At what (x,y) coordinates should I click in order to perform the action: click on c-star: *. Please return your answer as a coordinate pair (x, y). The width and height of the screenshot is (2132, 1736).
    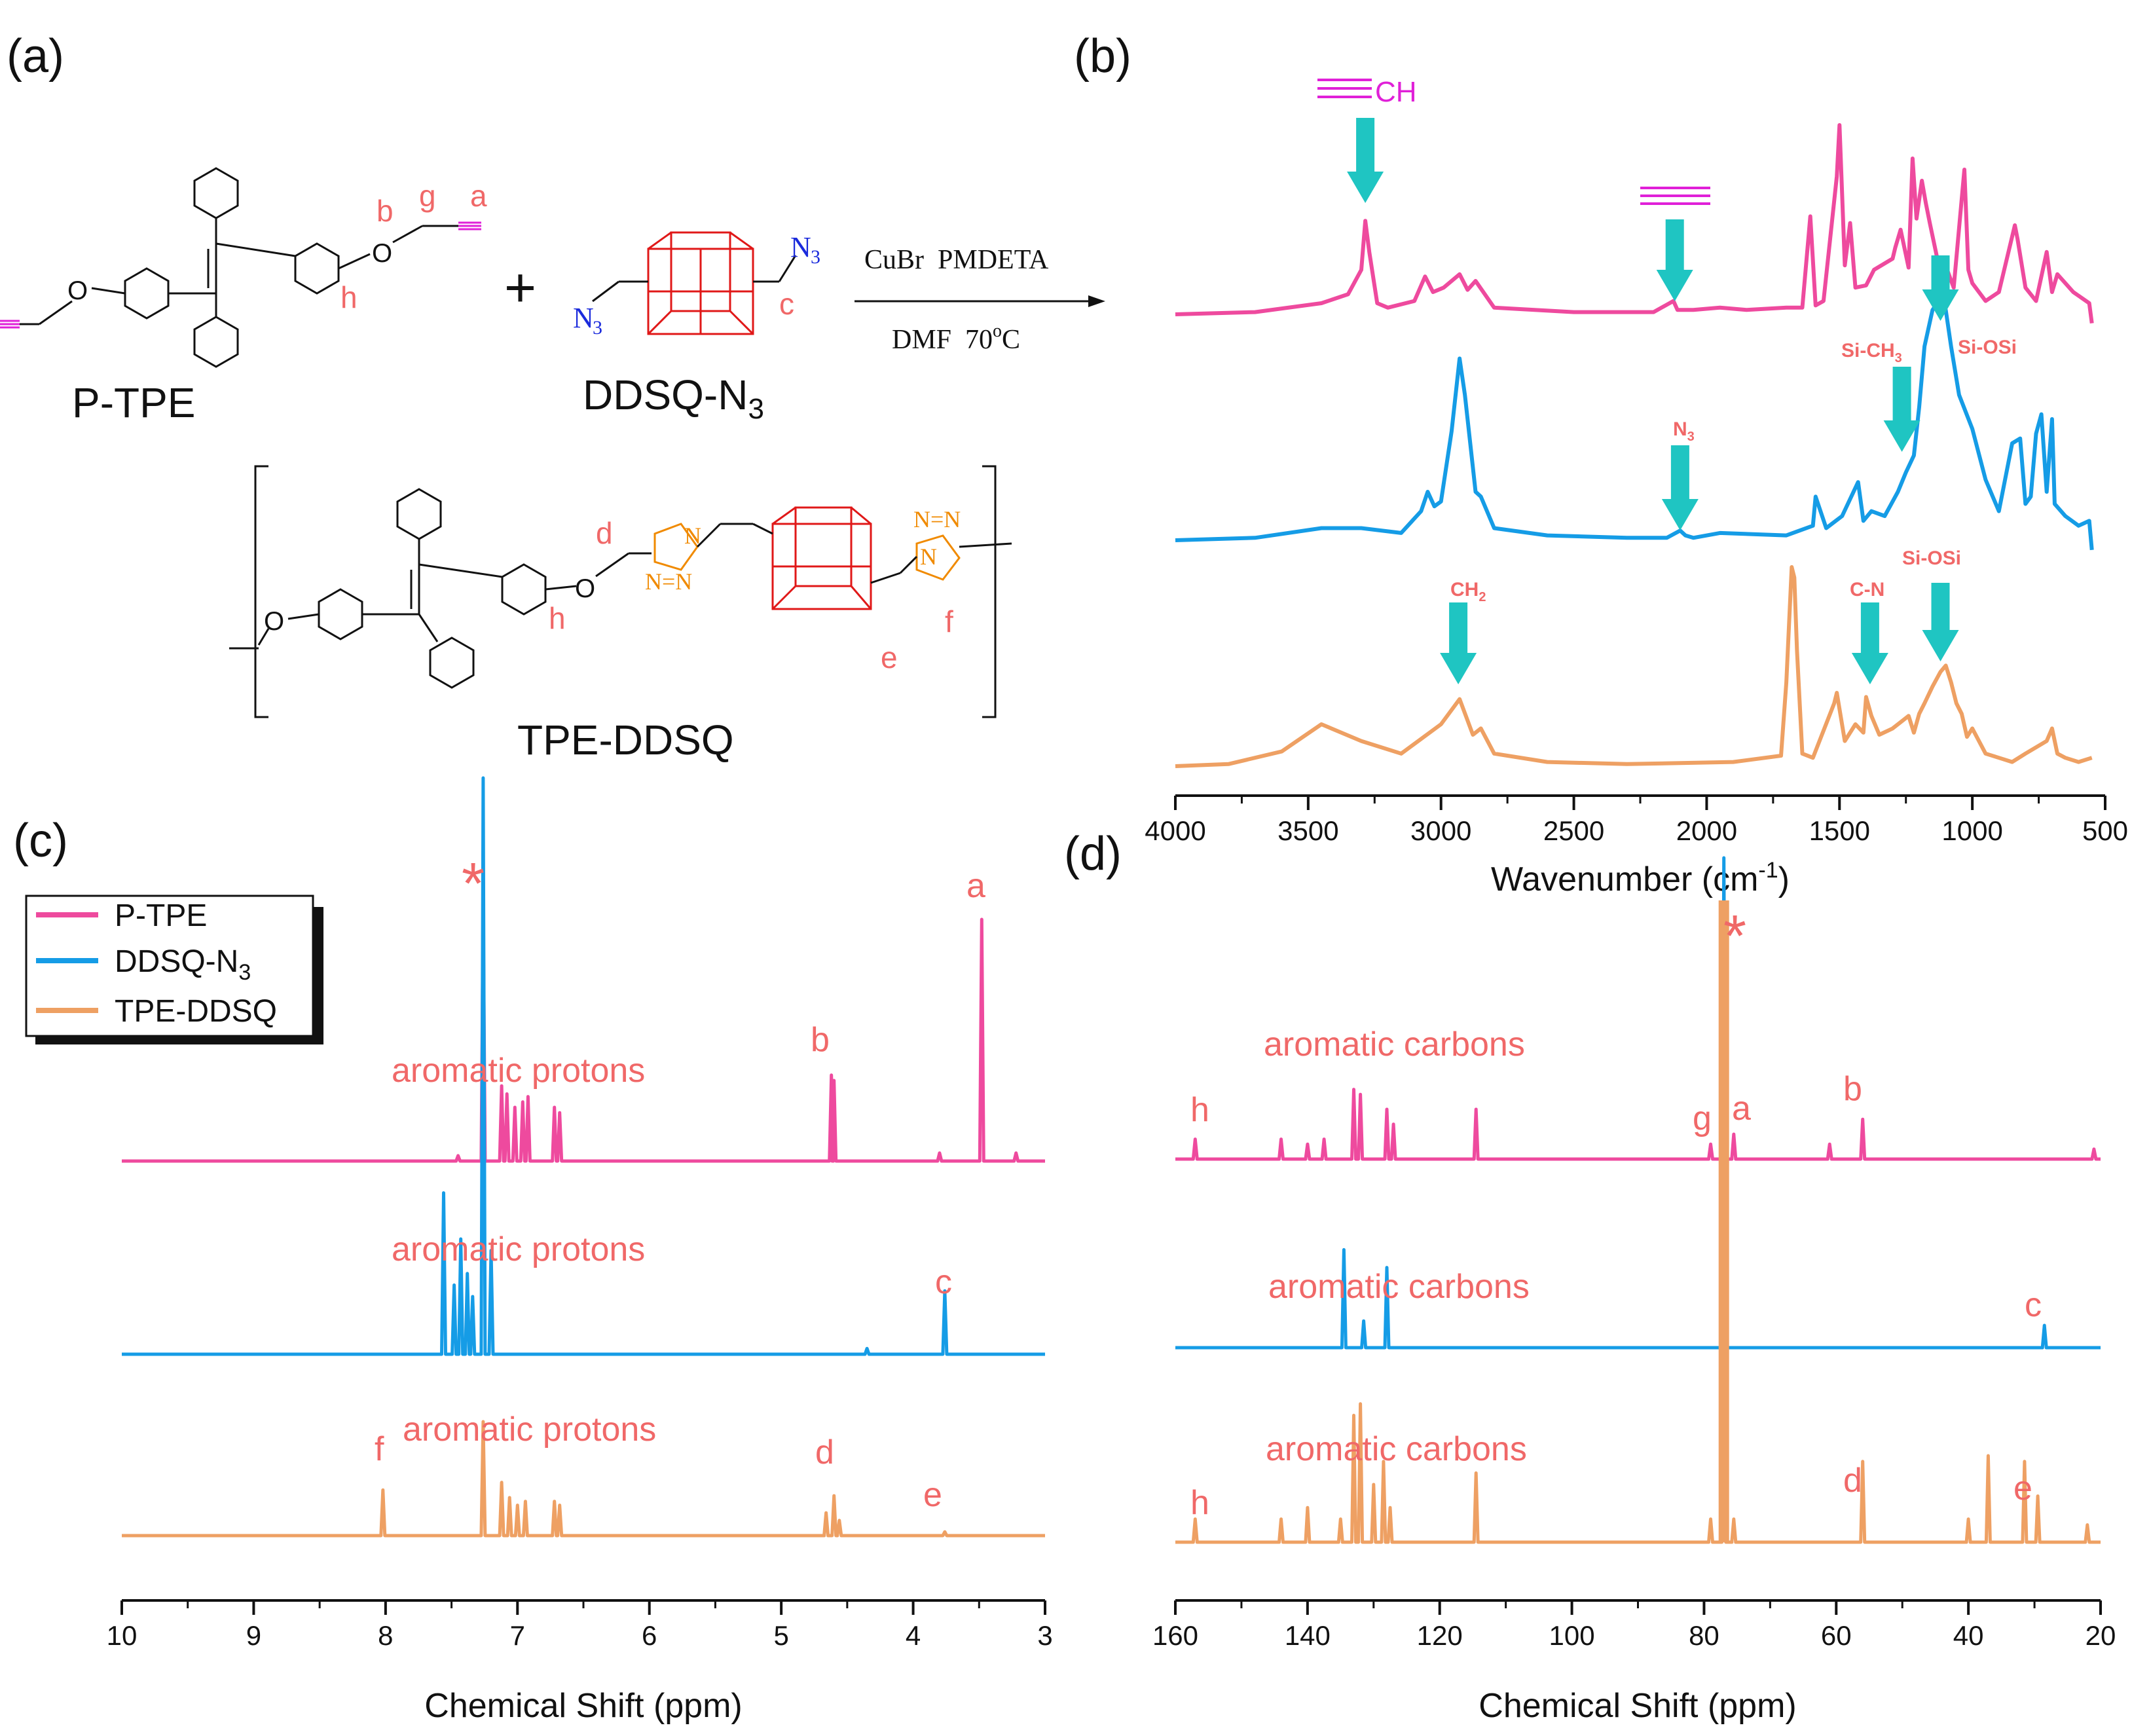
    Looking at the image, I should click on (1735, 936).